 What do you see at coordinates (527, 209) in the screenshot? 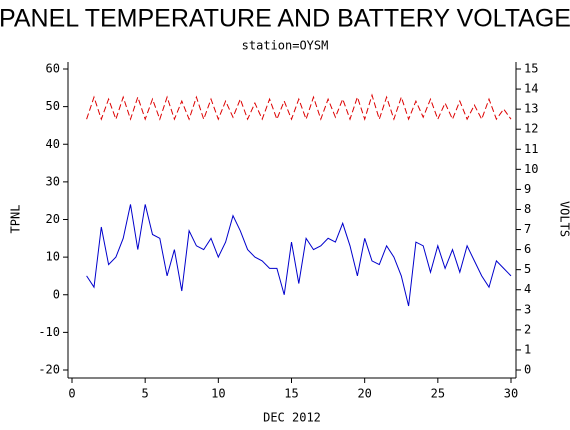
I see `y2-tick-label: 8` at bounding box center [527, 209].